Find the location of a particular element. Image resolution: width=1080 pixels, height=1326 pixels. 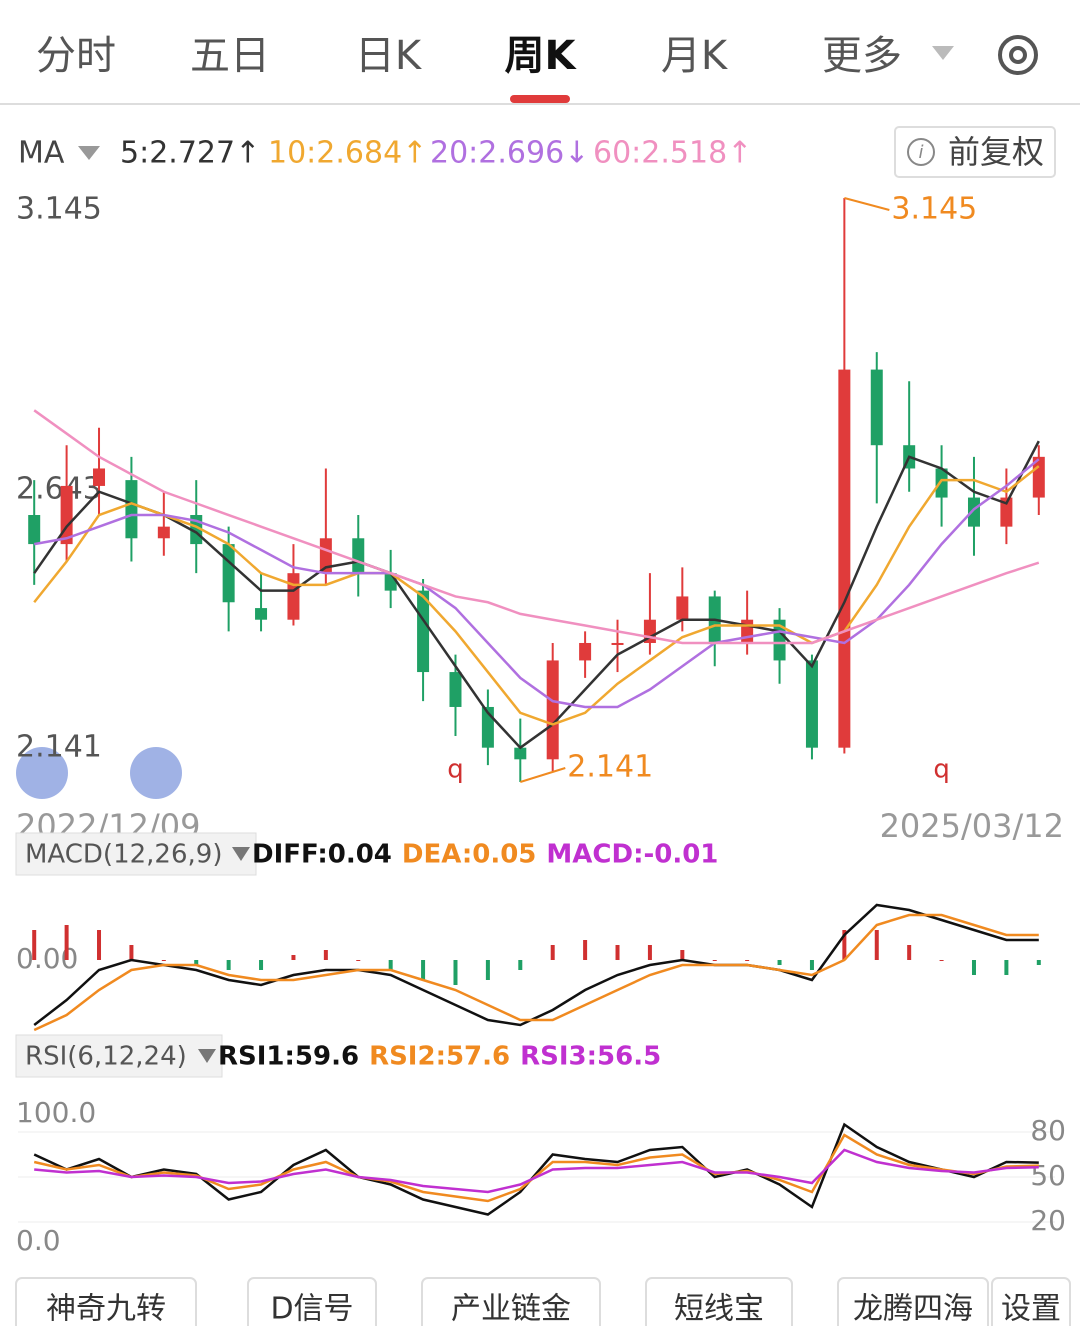

tab: 日K is located at coordinates (389, 56).